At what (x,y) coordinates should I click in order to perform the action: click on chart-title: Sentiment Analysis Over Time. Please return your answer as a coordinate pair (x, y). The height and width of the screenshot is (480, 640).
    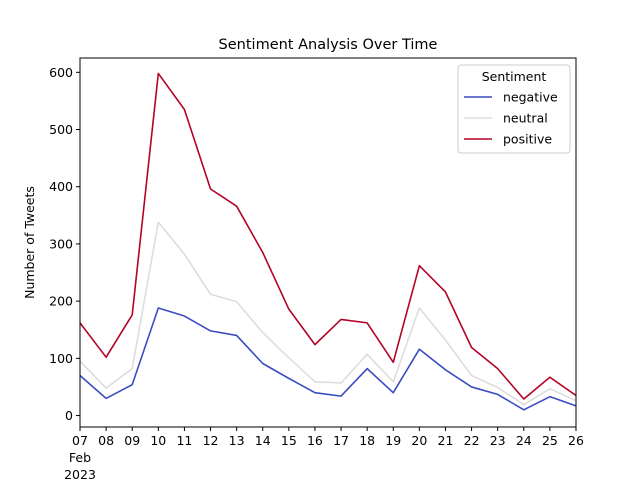
    Looking at the image, I should click on (328, 45).